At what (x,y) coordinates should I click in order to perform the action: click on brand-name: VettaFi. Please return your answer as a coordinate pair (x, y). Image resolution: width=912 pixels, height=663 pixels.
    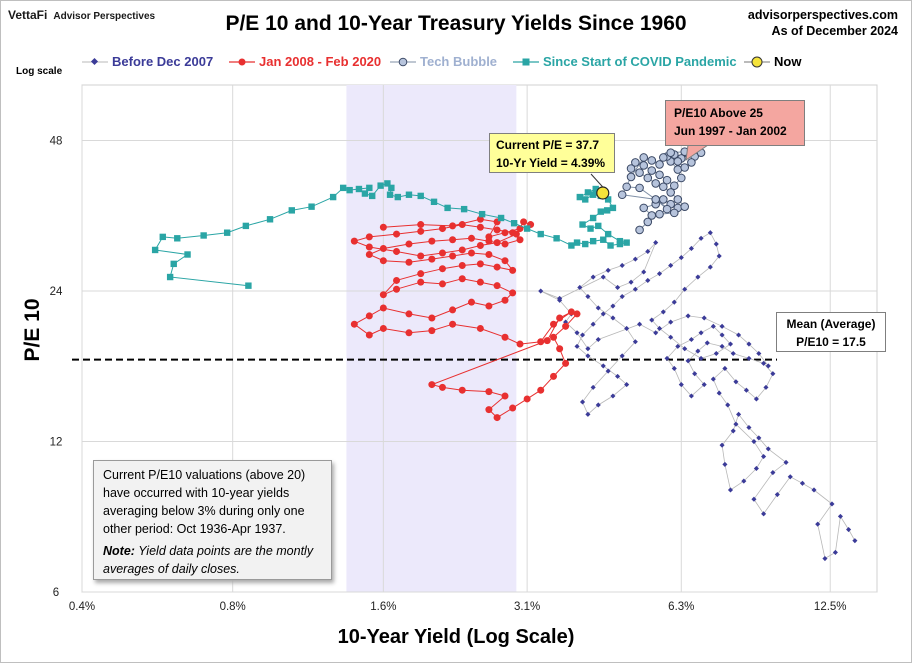
    Looking at the image, I should click on (28, 15).